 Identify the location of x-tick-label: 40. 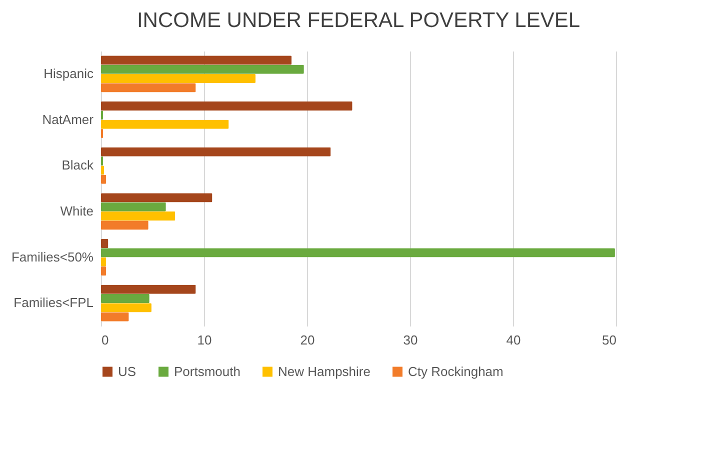
(513, 340).